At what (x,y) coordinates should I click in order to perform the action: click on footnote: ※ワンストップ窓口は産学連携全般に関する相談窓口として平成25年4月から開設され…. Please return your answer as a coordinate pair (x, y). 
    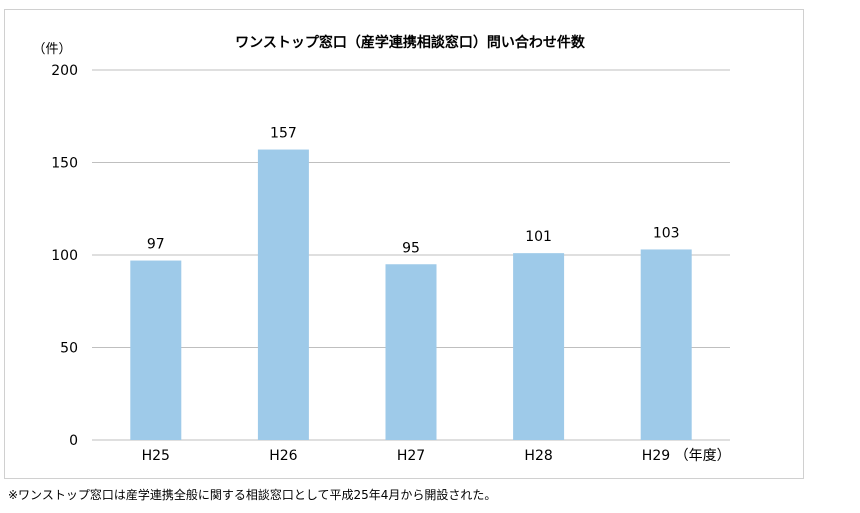
    Looking at the image, I should click on (252, 495).